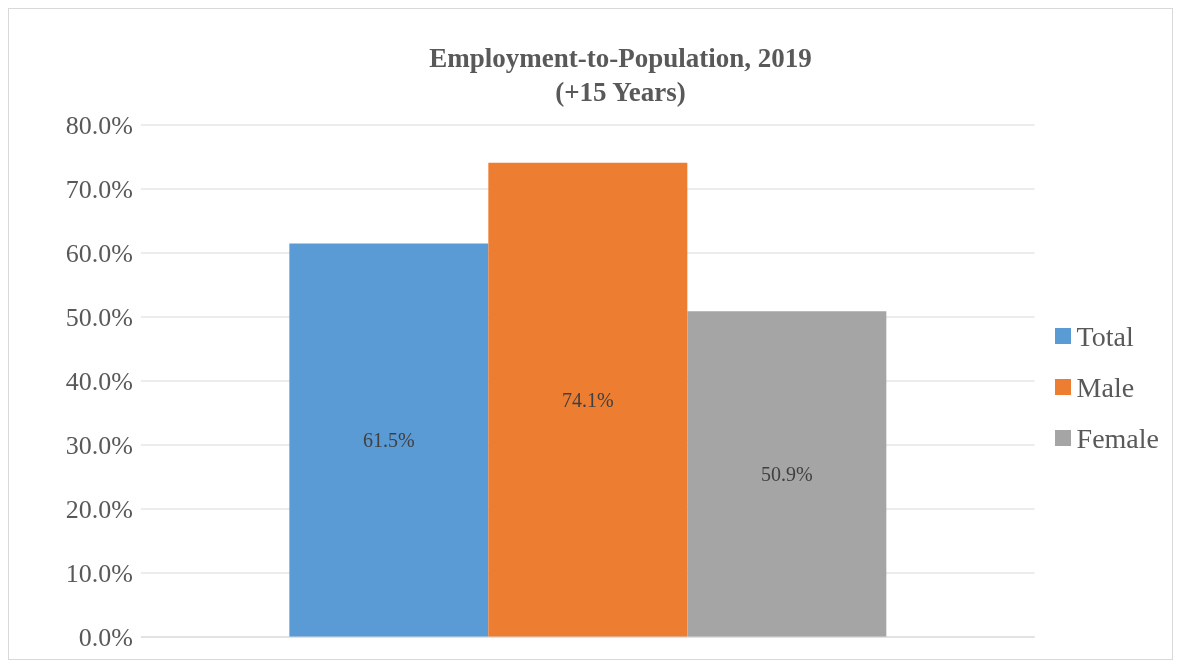 The height and width of the screenshot is (668, 1181). I want to click on legend-label: Female, so click(1117, 438).